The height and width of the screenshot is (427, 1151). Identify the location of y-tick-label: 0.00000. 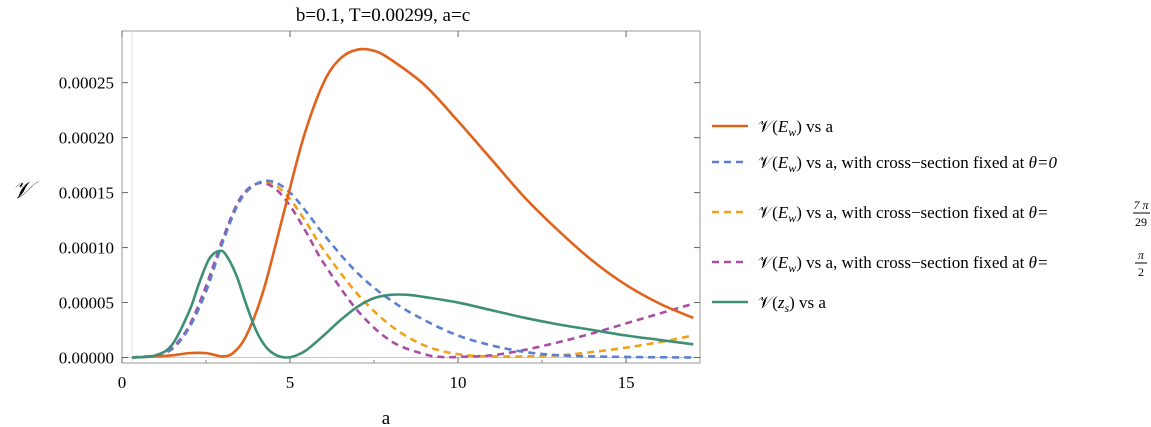
(86, 358).